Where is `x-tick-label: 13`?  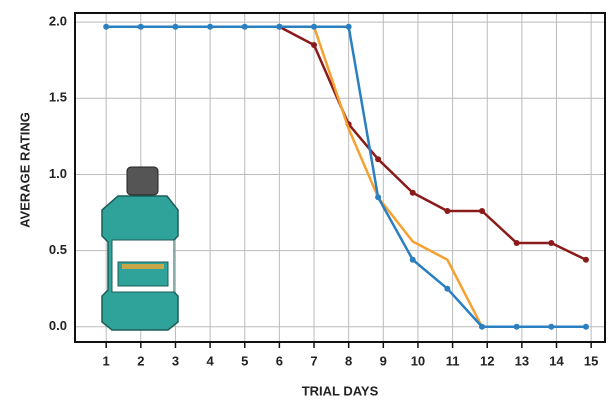
x-tick-label: 13 is located at coordinates (522, 360).